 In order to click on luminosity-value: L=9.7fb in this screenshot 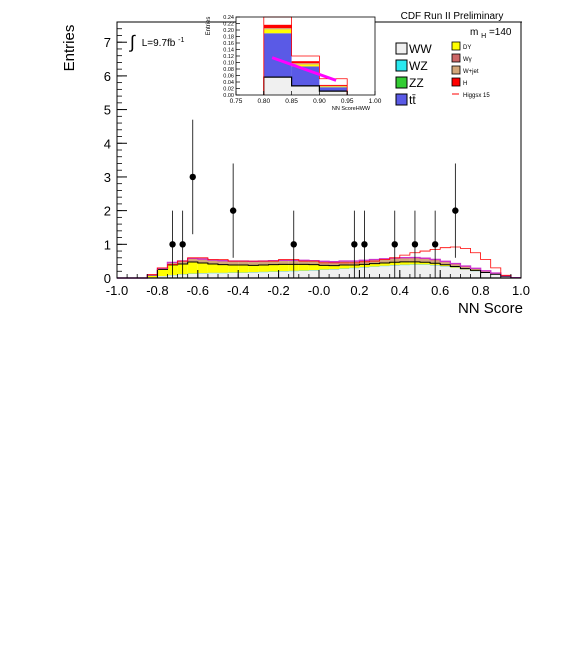, I will do `click(159, 43)`.